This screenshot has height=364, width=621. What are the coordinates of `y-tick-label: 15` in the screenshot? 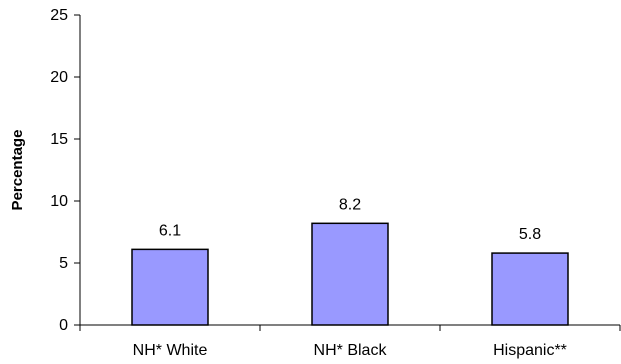 It's located at (59, 139).